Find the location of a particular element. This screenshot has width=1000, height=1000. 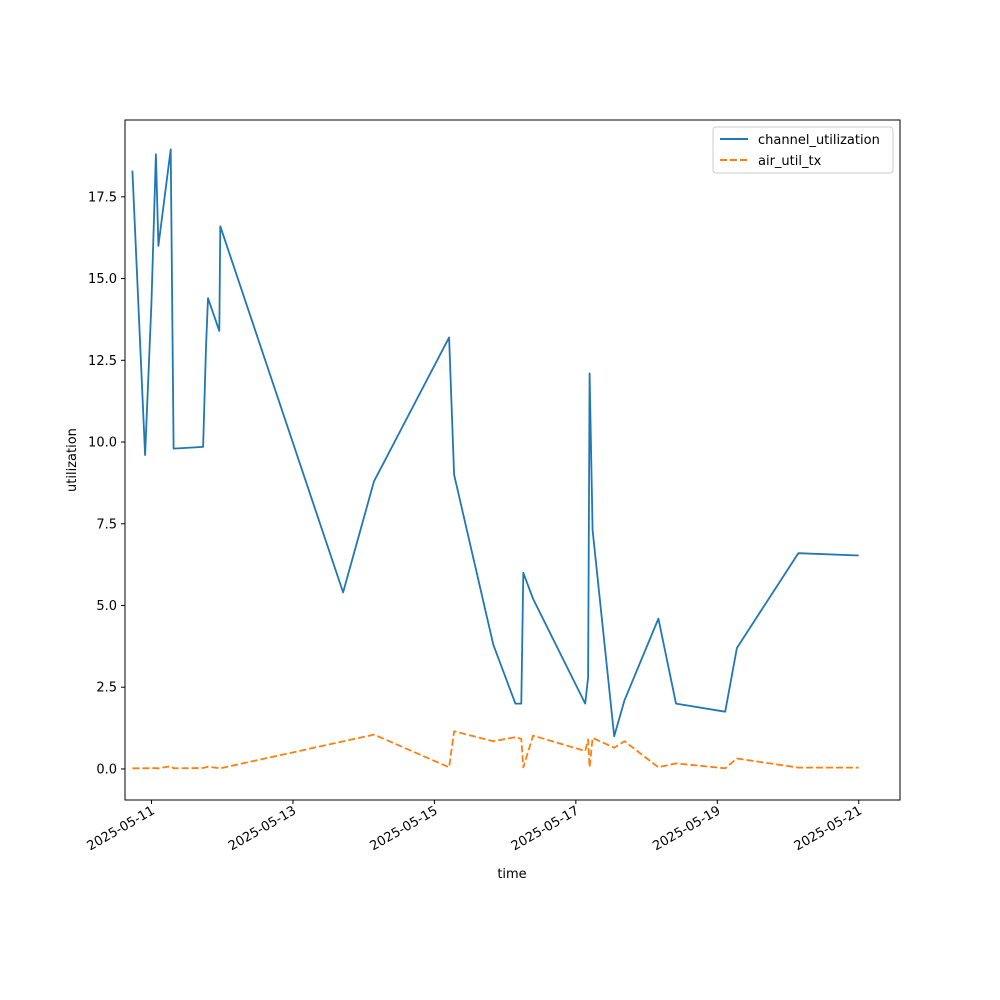

y-tick-label: 12.5 is located at coordinates (102, 361).